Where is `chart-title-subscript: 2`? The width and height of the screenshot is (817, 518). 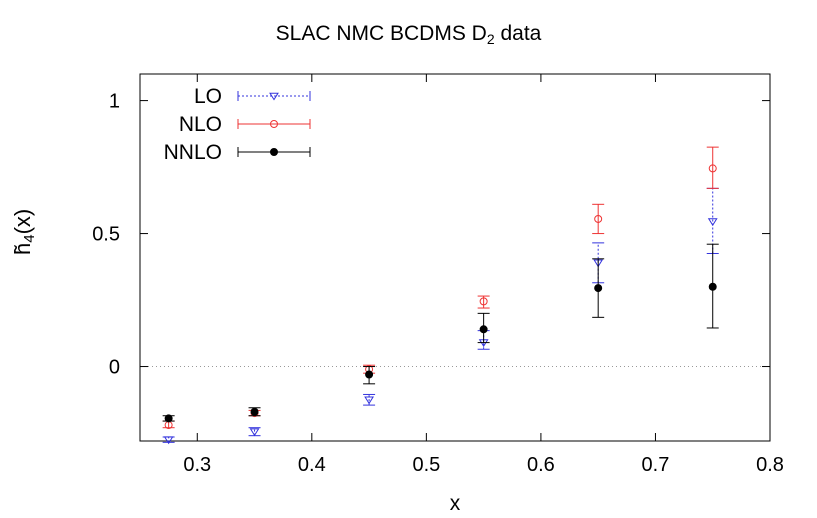
chart-title-subscript: 2 is located at coordinates (490, 39).